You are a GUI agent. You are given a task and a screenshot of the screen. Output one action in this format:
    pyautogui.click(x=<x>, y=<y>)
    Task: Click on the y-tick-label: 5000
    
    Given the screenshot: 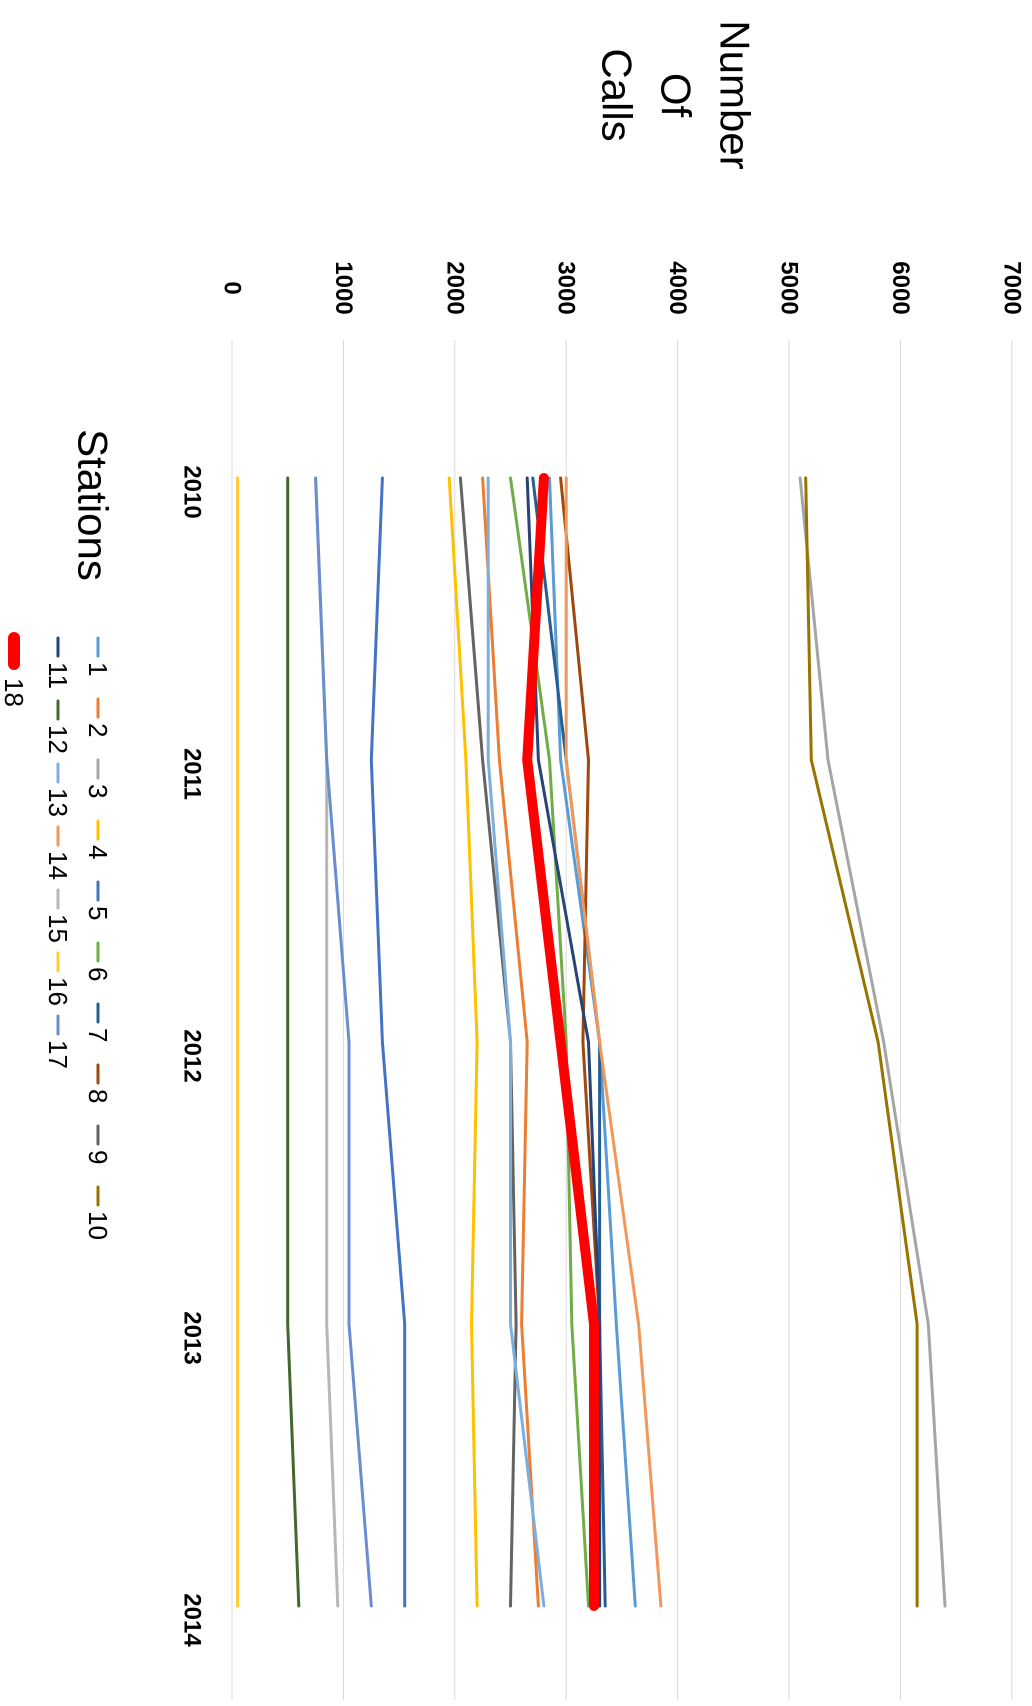 What is the action you would take?
    pyautogui.click(x=789, y=287)
    